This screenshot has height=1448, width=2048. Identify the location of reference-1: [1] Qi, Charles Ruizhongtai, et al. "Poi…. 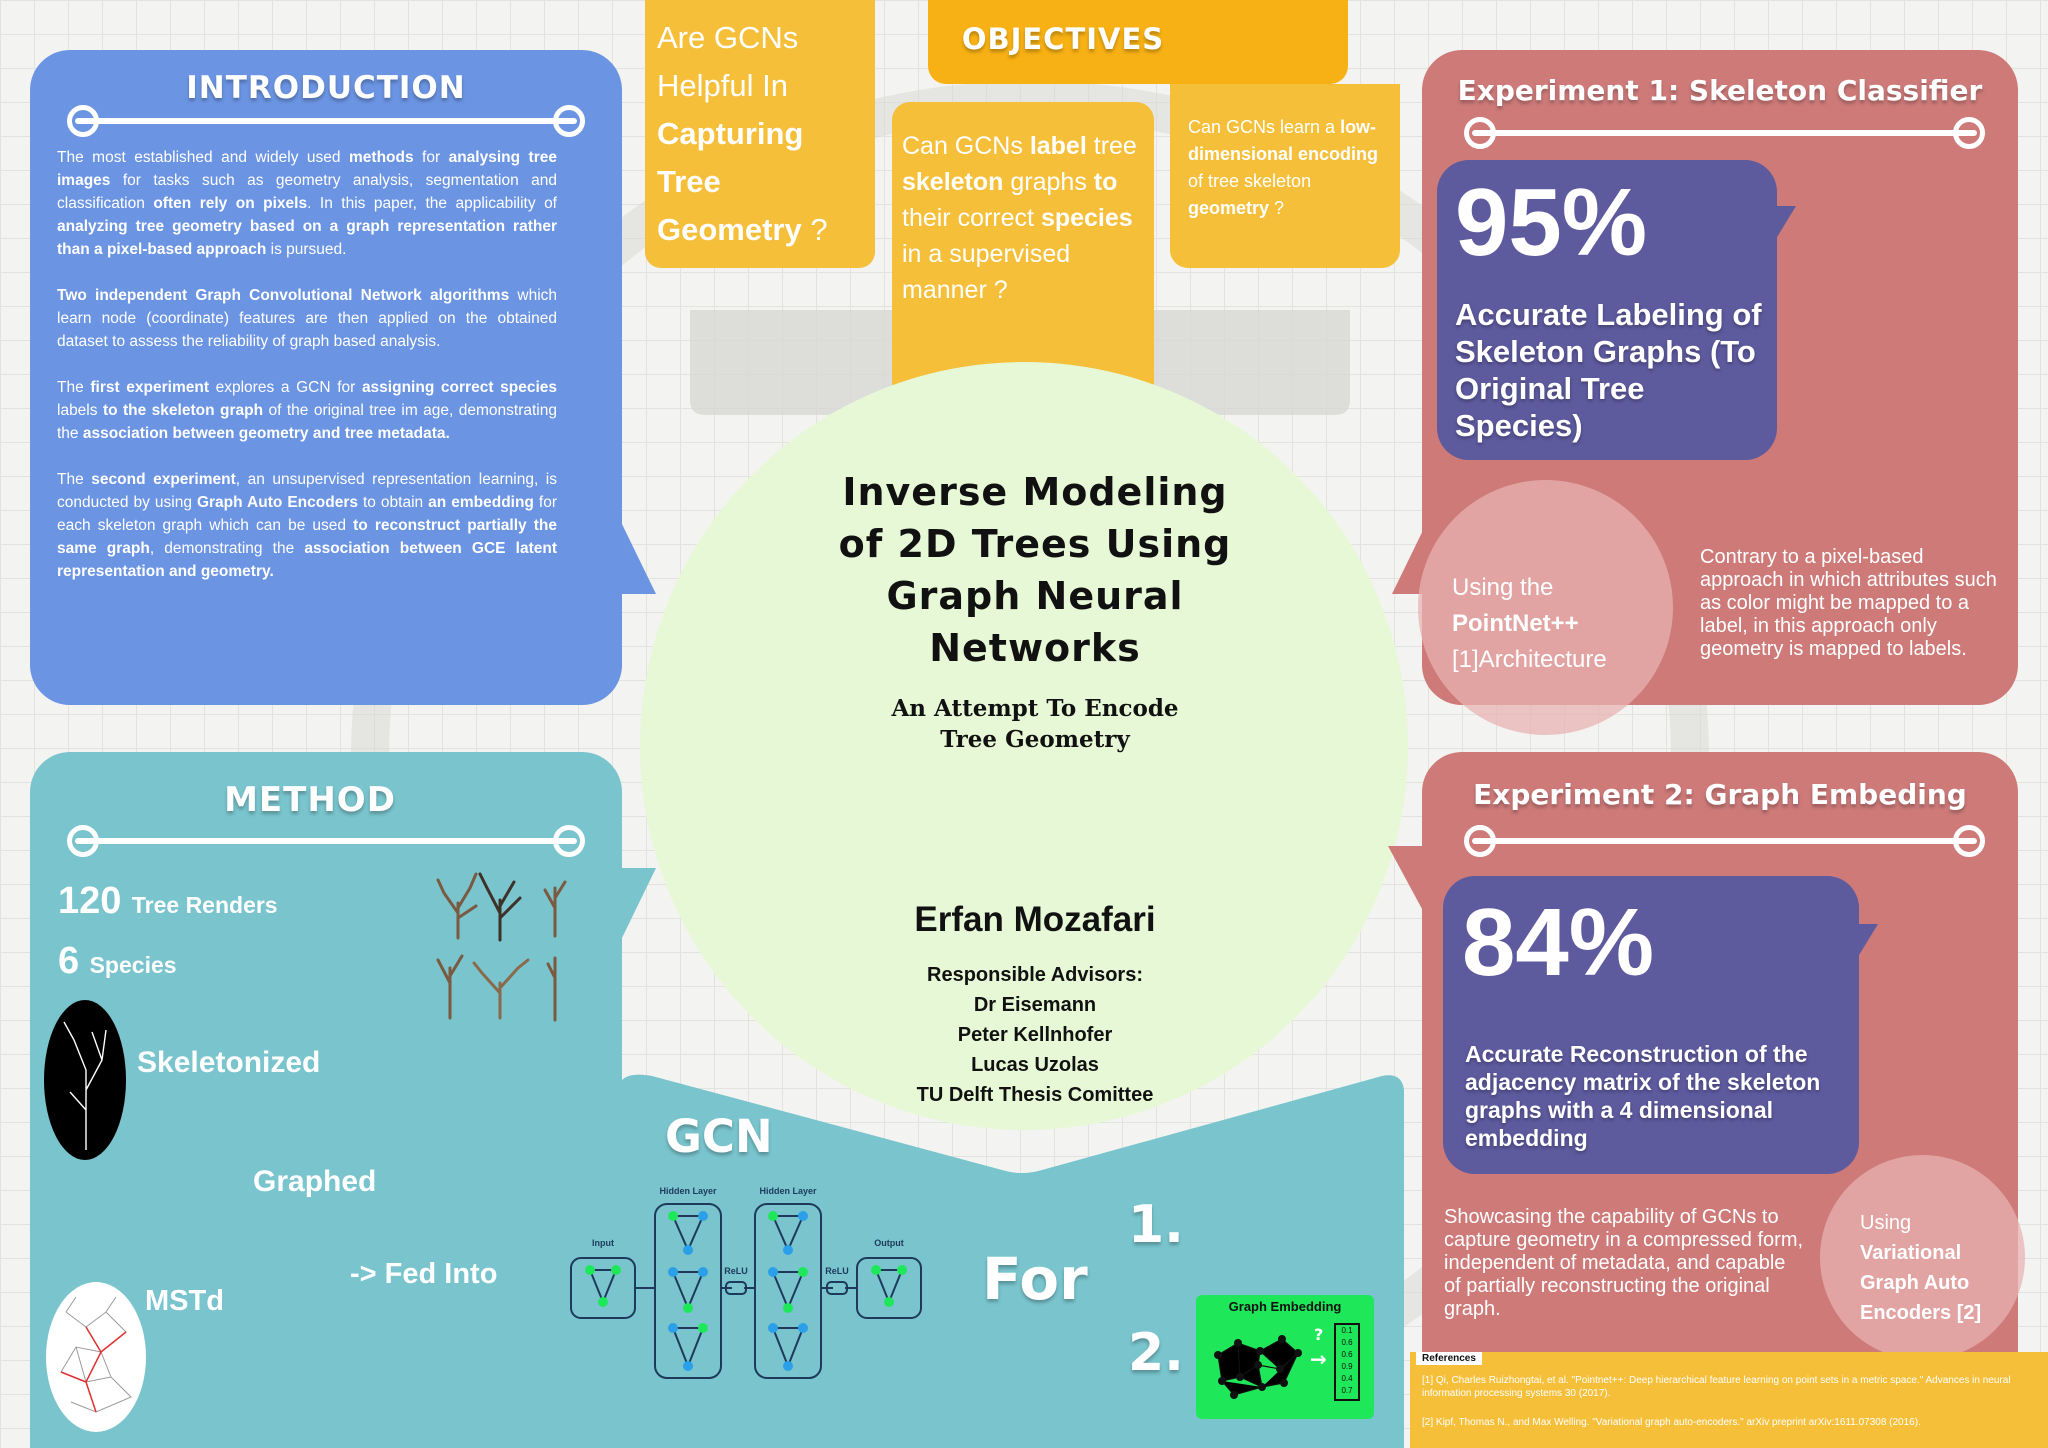
(1716, 1387).